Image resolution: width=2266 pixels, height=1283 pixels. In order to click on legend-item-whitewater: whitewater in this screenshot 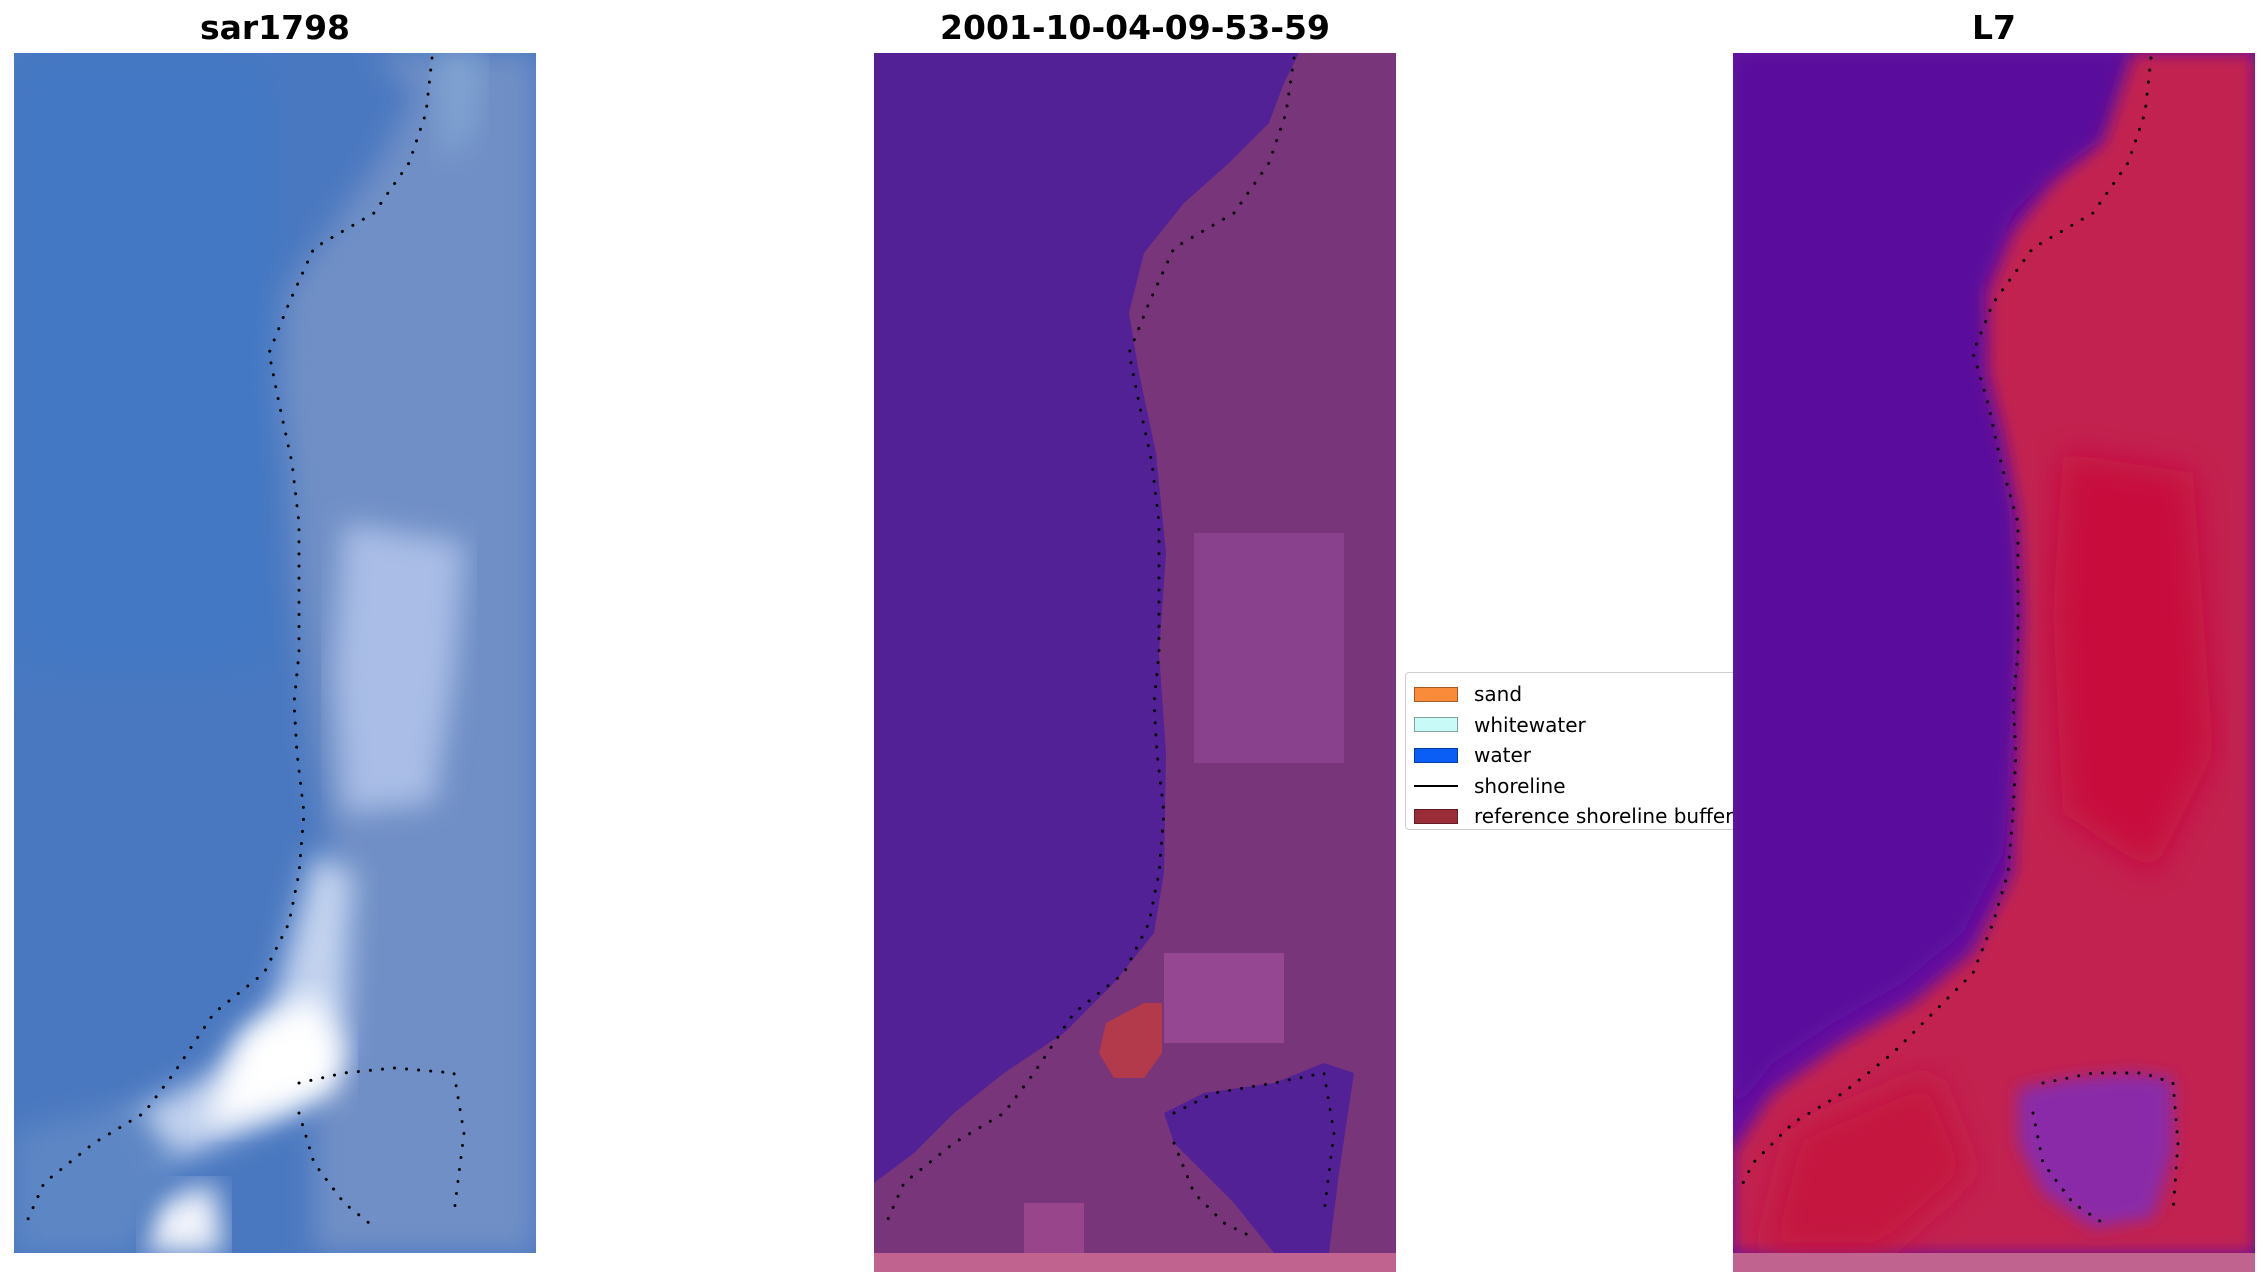, I will do `click(1576, 725)`.